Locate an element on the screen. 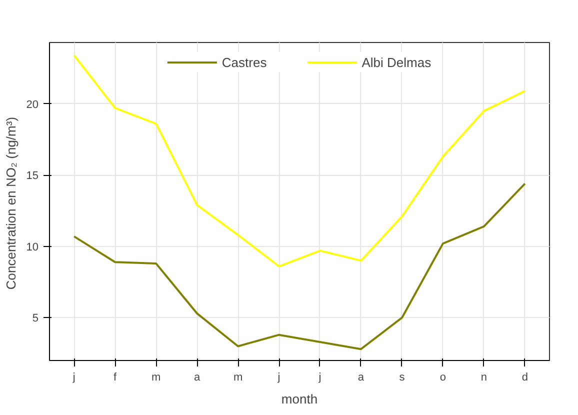 The height and width of the screenshot is (415, 578). y-axis-title: Concentration en NO₂ (ng/m³) is located at coordinates (10, 203).